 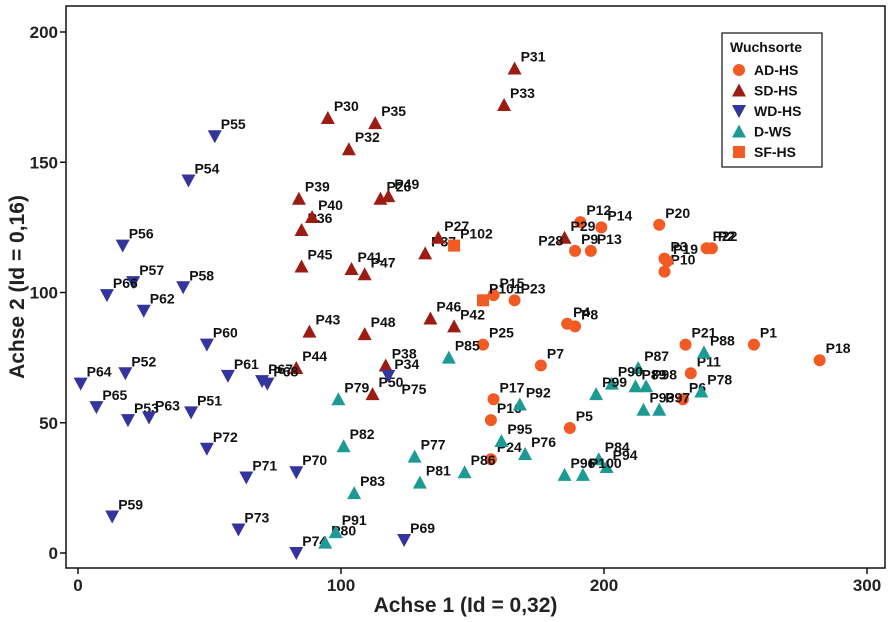 What do you see at coordinates (606, 467) in the screenshot?
I see `data-point-p94` at bounding box center [606, 467].